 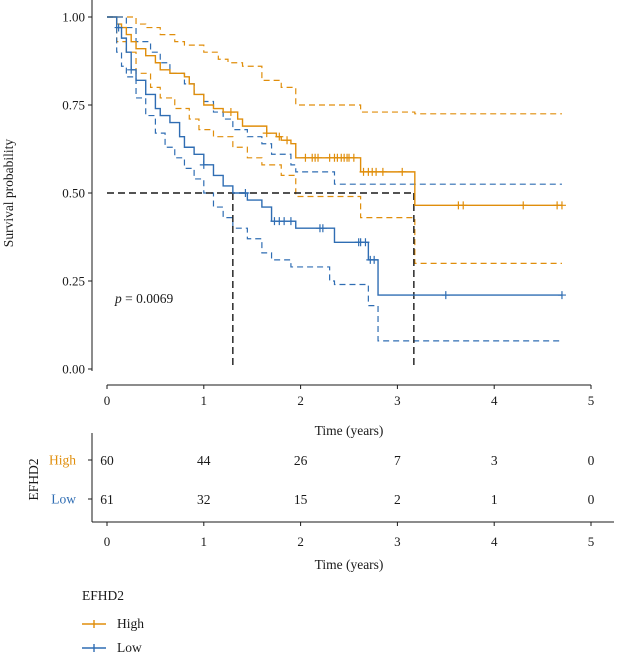 What do you see at coordinates (494, 541) in the screenshot?
I see `risk-x-tick-label: 4` at bounding box center [494, 541].